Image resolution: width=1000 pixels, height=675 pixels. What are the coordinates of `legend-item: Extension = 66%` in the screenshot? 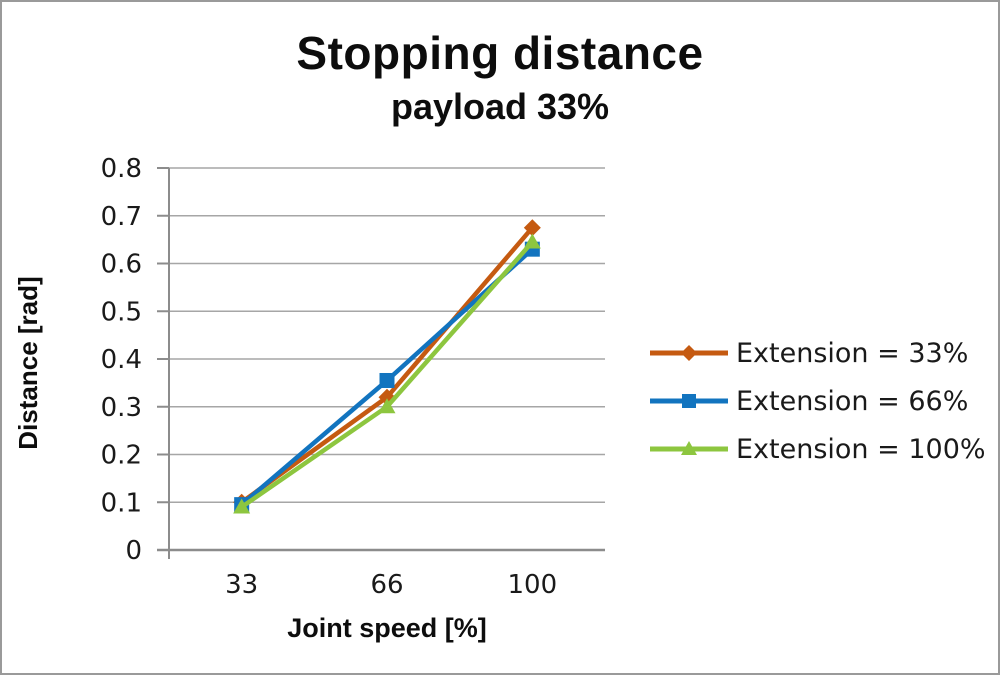 It's located at (818, 401).